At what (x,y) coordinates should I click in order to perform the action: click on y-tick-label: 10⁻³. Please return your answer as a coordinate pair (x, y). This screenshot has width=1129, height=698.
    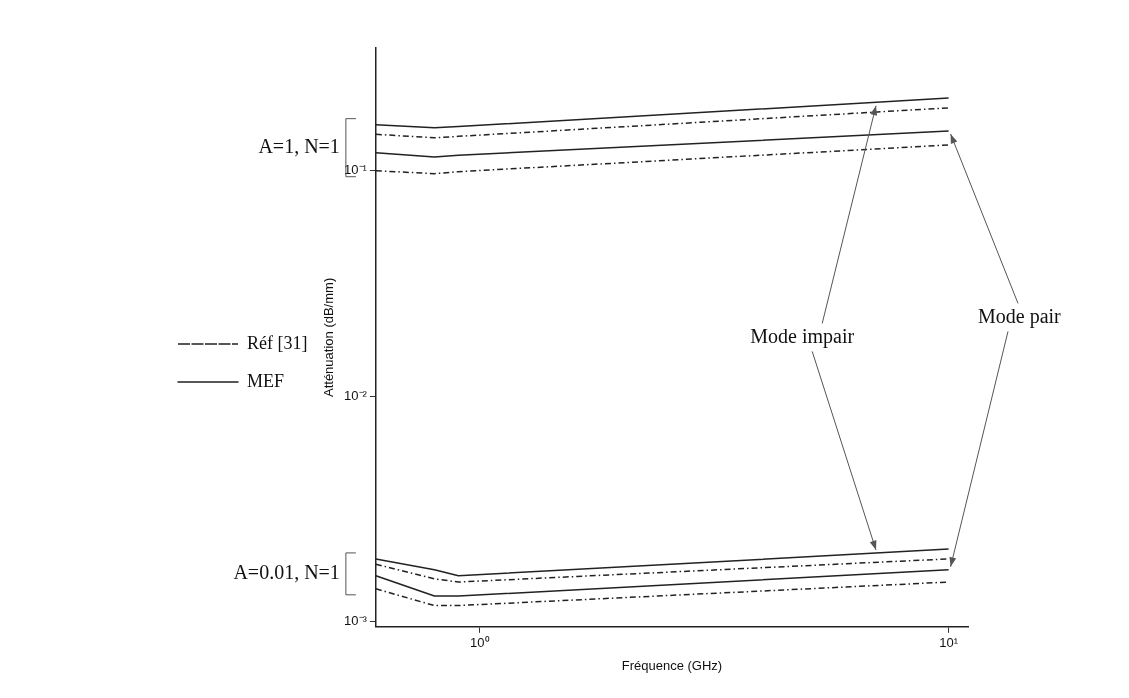
    Looking at the image, I should click on (356, 621).